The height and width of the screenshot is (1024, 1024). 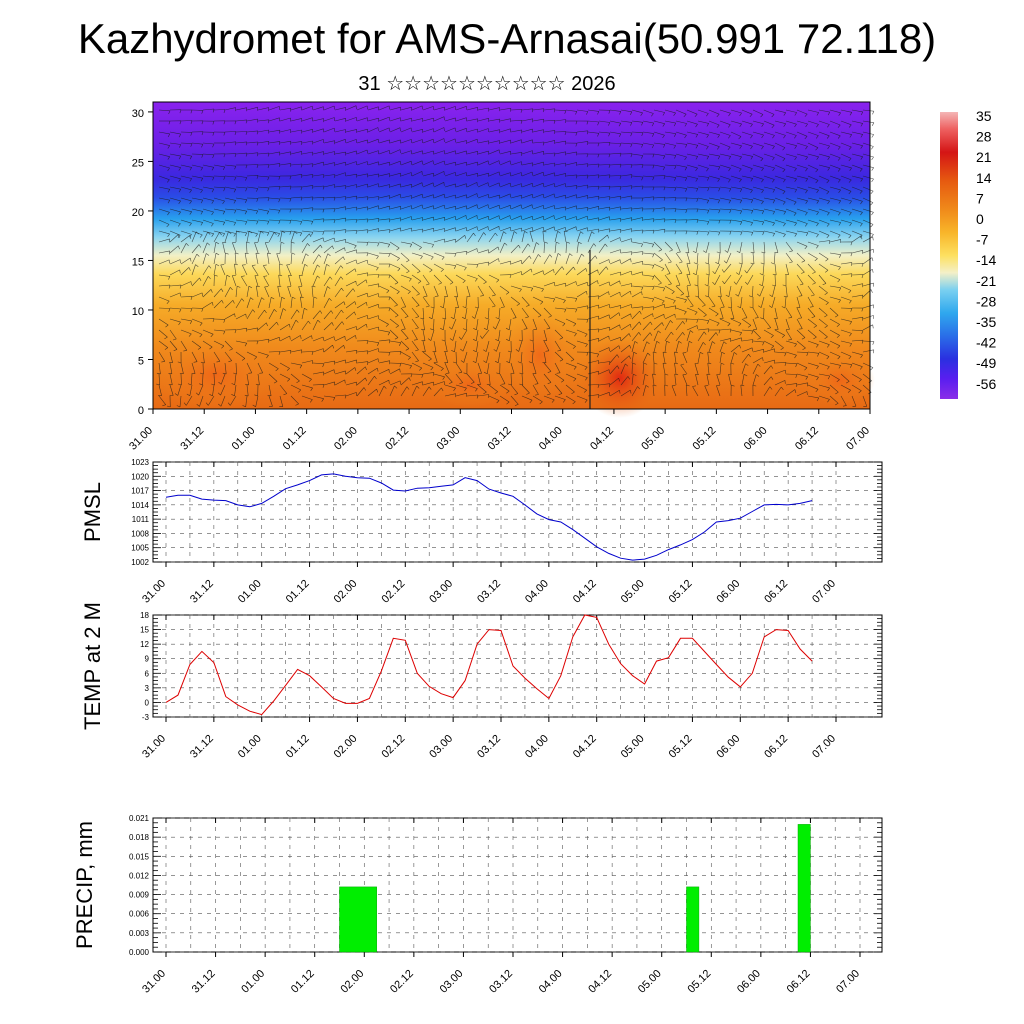 I want to click on precip-bar, so click(x=693, y=919).